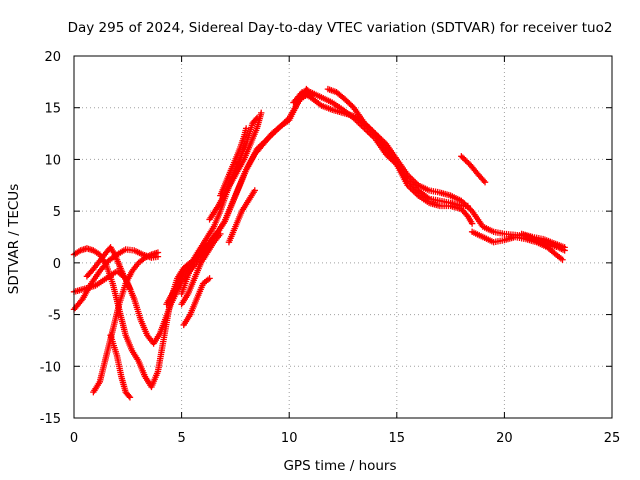 This screenshot has height=480, width=640. What do you see at coordinates (52, 160) in the screenshot?
I see `y-tick-label: 10` at bounding box center [52, 160].